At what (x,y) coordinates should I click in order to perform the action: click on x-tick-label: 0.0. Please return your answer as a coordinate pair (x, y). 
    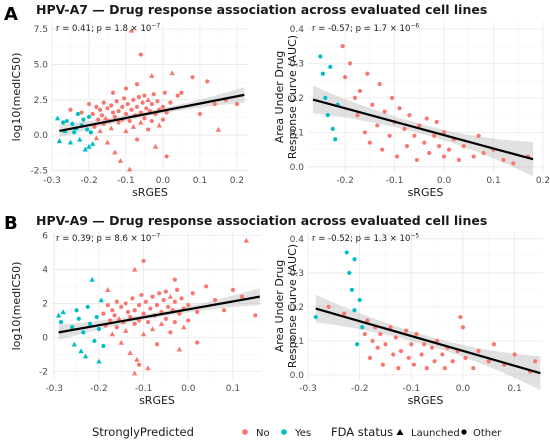
    Looking at the image, I should click on (188, 389).